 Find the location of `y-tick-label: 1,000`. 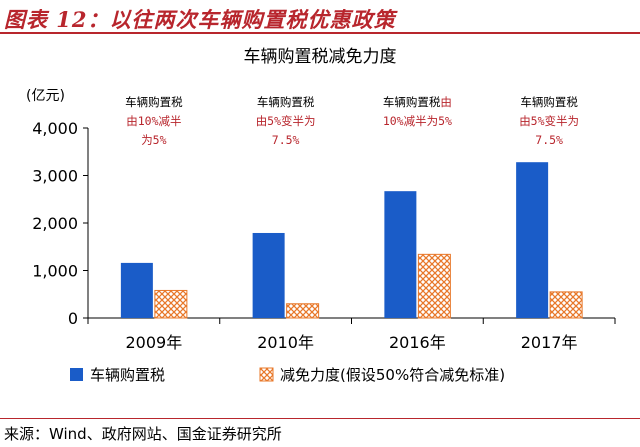

y-tick-label: 1,000 is located at coordinates (55, 271).